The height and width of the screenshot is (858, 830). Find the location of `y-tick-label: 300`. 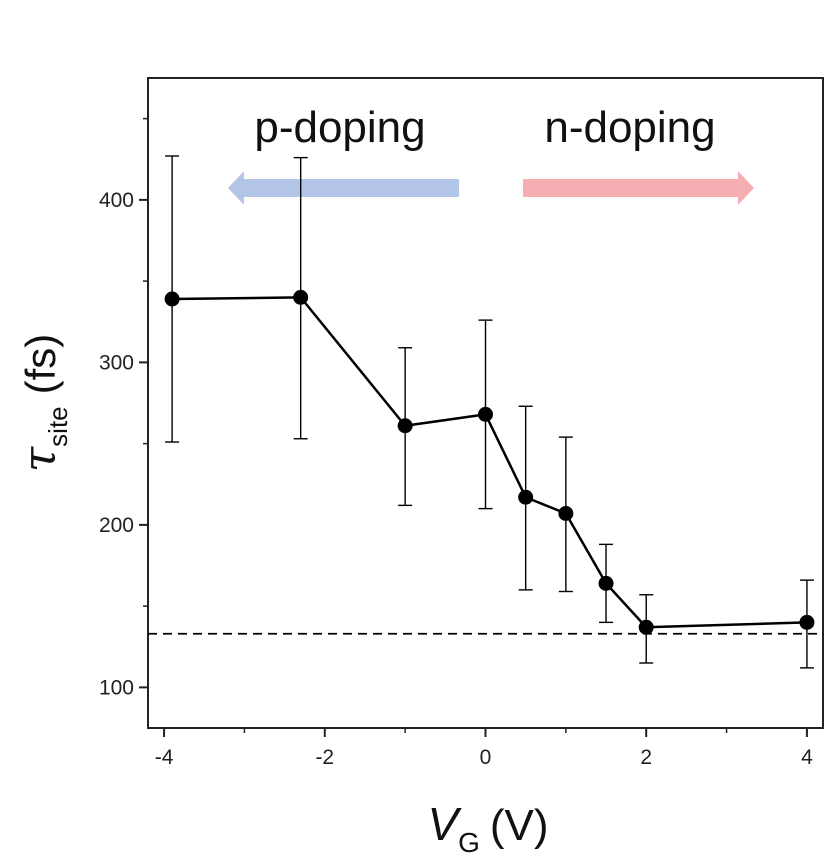

y-tick-label: 300 is located at coordinates (116, 362).